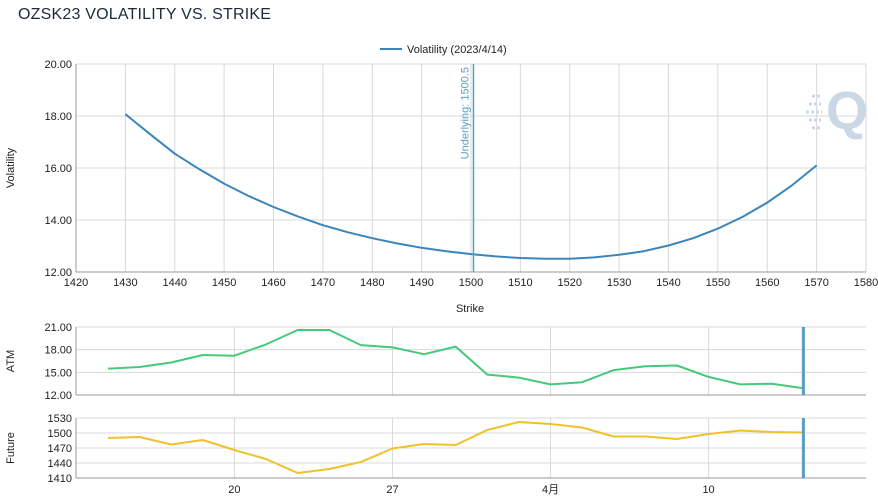  Describe the element at coordinates (273, 283) in the screenshot. I see `x-tick-label: 1460` at that location.